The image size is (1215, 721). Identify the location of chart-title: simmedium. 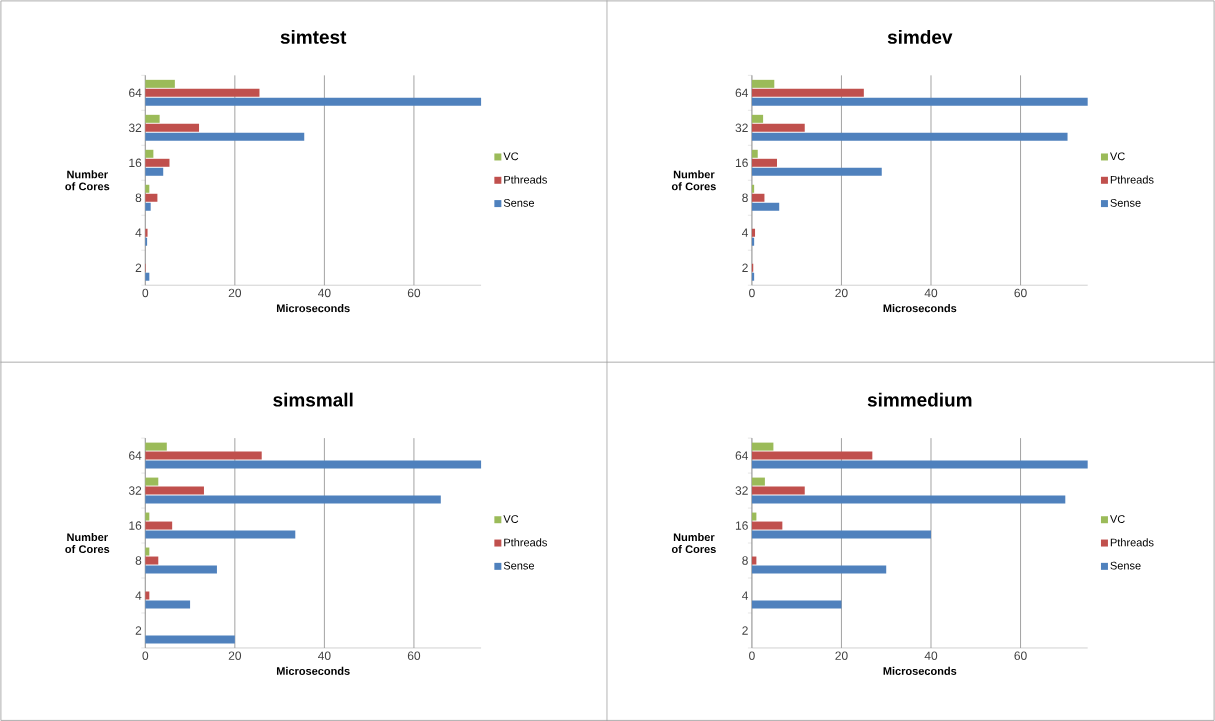
(919, 399).